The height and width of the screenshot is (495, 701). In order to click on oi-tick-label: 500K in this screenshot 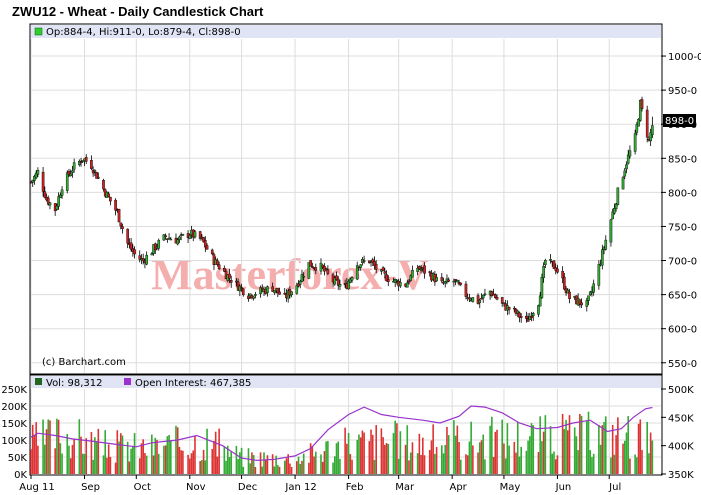, I will do `click(681, 390)`.